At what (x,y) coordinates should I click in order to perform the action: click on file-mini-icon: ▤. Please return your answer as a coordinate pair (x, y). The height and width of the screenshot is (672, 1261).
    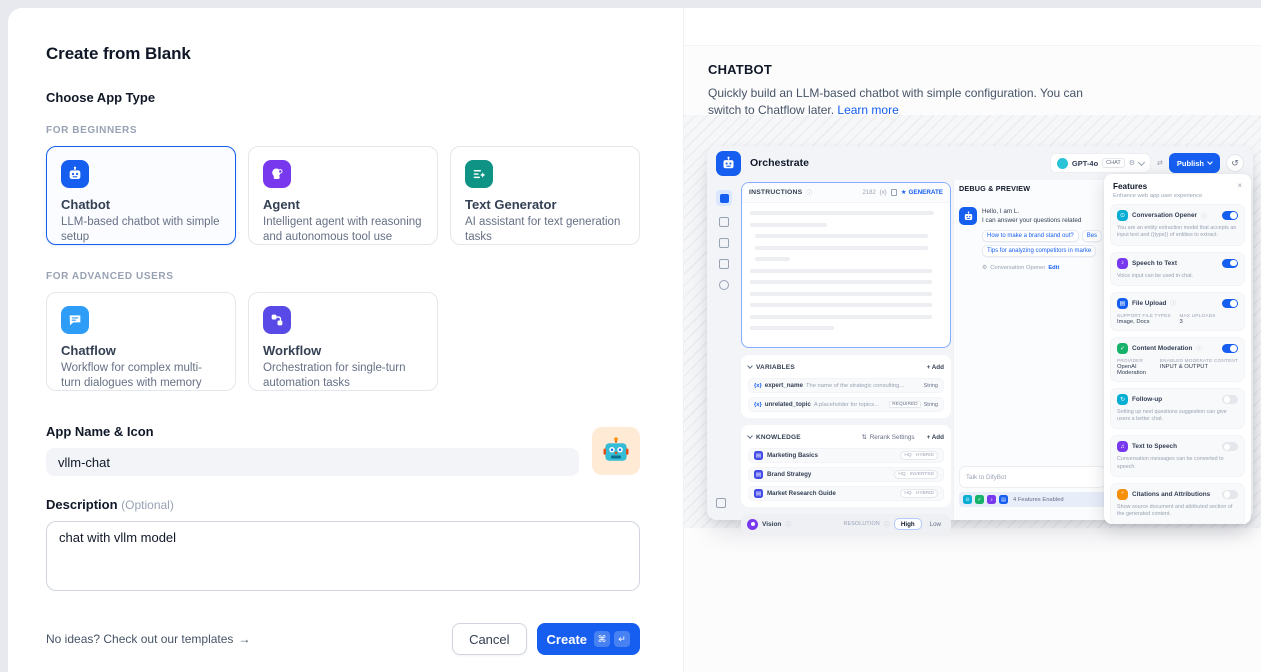
    Looking at the image, I should click on (1003, 499).